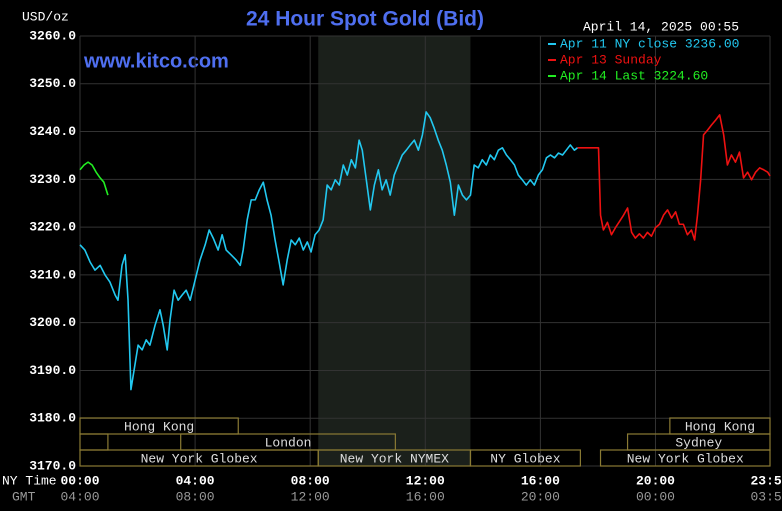 Image resolution: width=782 pixels, height=511 pixels. I want to click on x-tick-label: 12:00, so click(425, 480).